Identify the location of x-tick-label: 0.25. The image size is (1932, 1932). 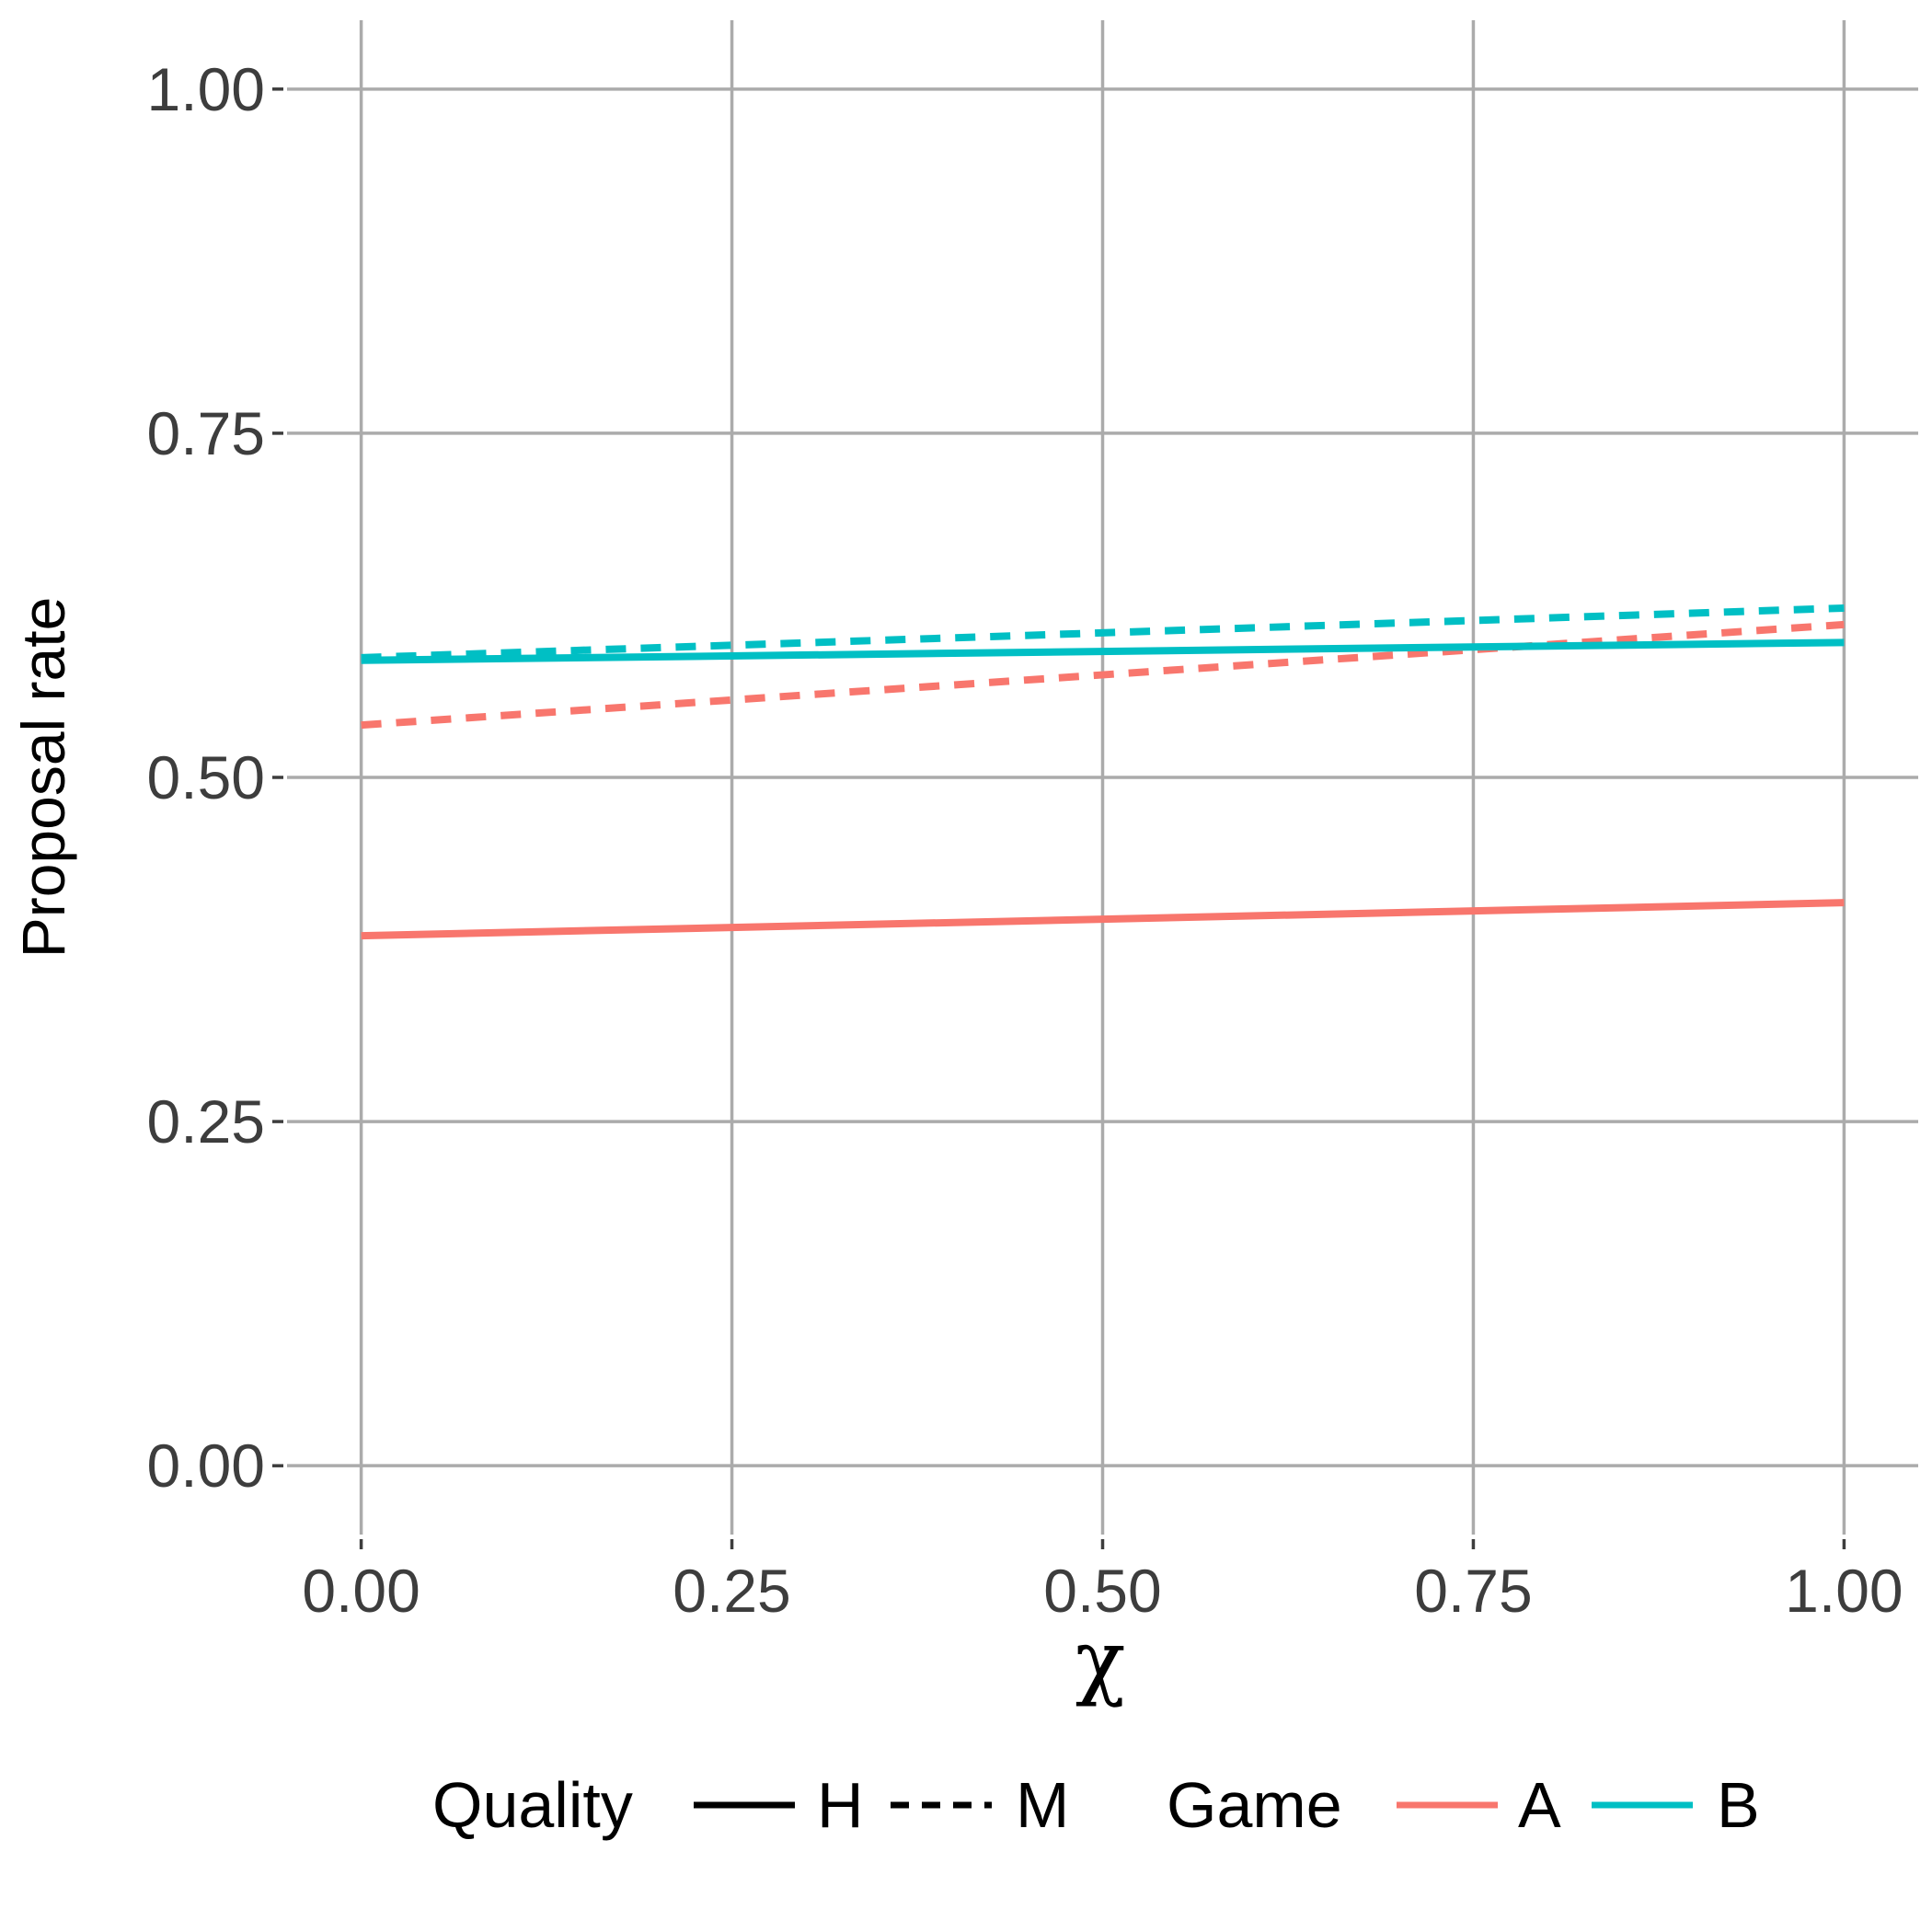
(731, 1591).